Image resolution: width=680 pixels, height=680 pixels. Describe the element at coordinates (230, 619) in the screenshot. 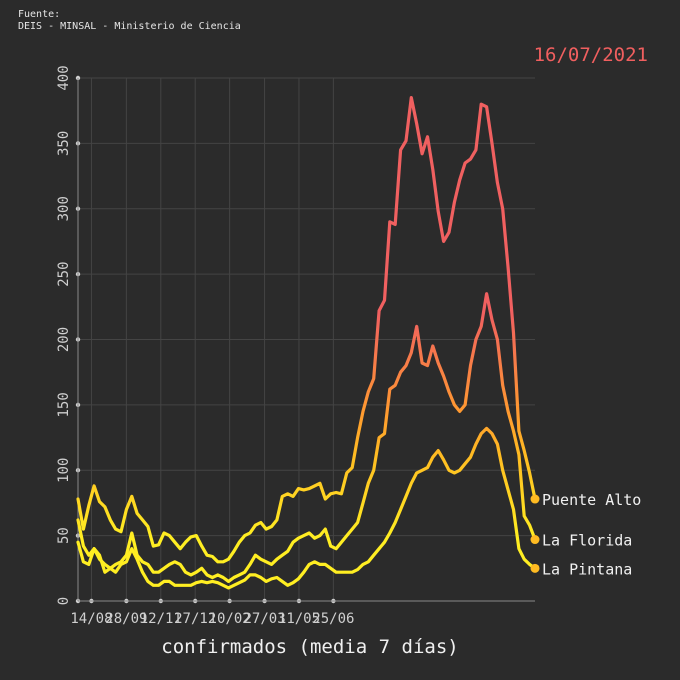

I see `x-tick-label: 10/02` at that location.